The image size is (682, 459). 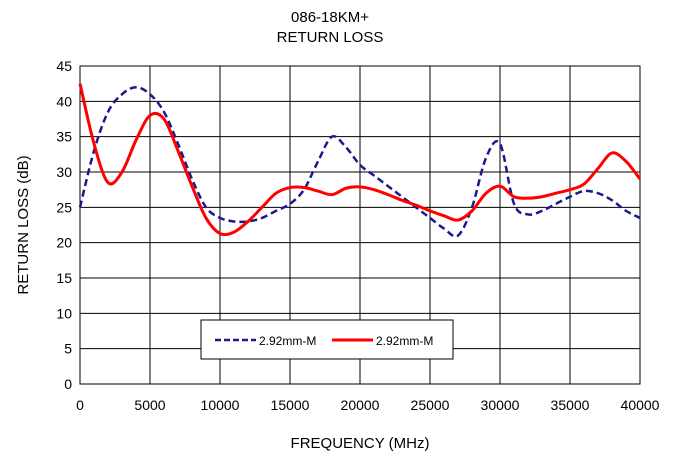 What do you see at coordinates (220, 405) in the screenshot?
I see `x-tick-label: 10000` at bounding box center [220, 405].